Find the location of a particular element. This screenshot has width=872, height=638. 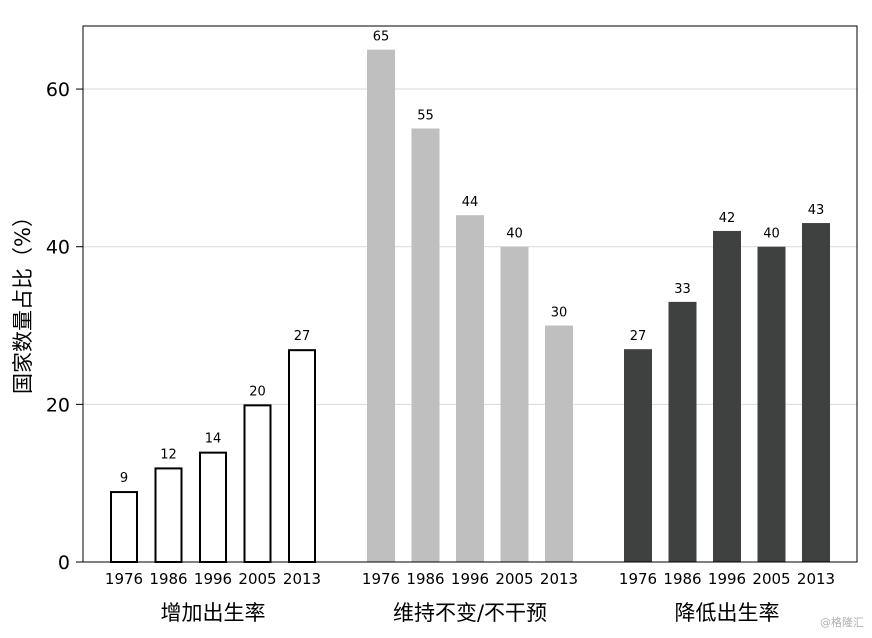

data-label: 9 is located at coordinates (124, 478).